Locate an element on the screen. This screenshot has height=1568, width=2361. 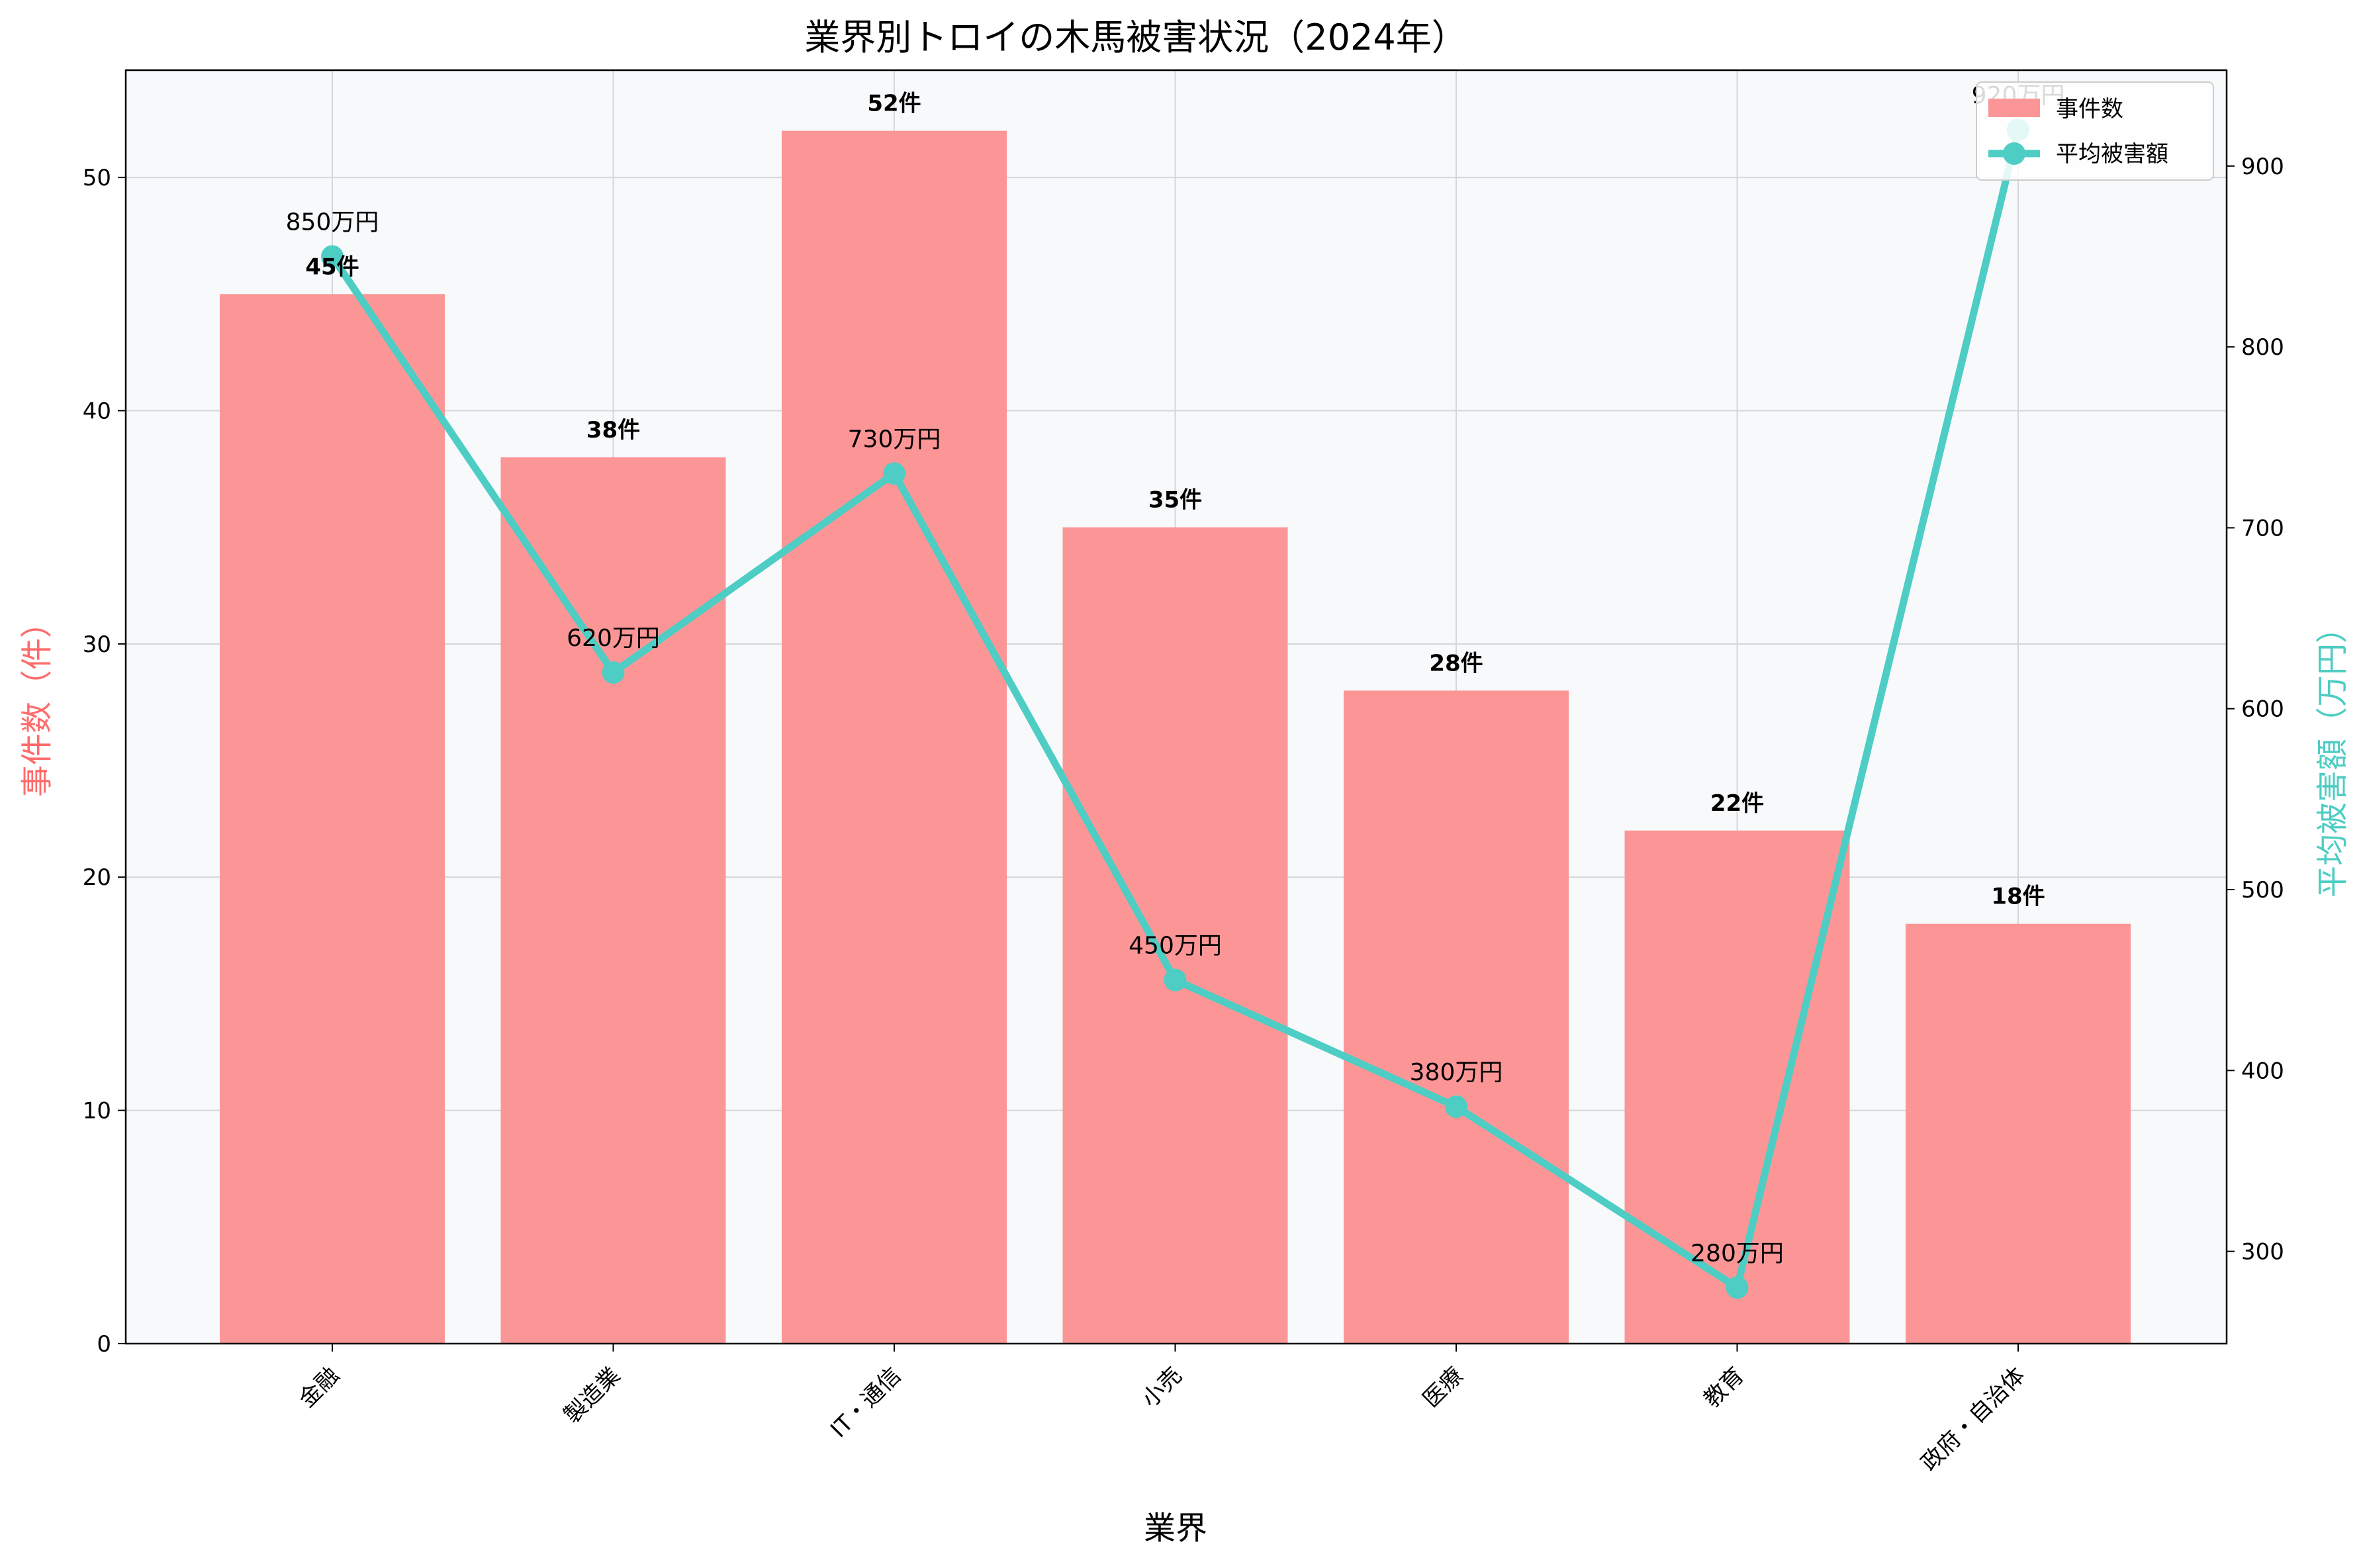
y-left-tick-label: 40 is located at coordinates (97, 411).